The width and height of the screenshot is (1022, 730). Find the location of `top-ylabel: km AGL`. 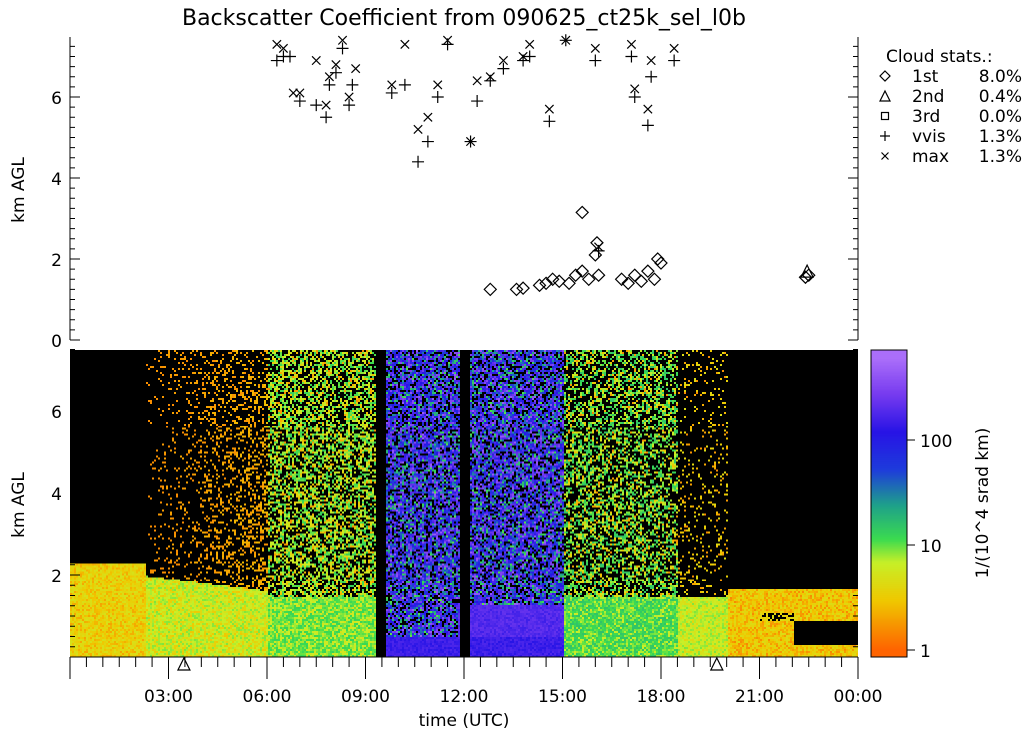

top-ylabel: km AGL is located at coordinates (19, 190).